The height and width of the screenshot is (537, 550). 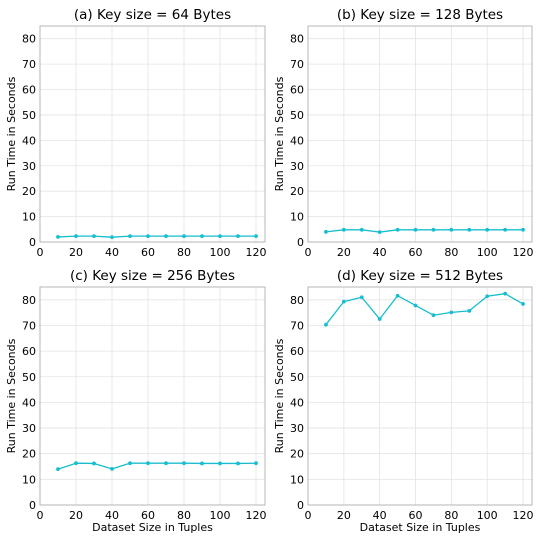 What do you see at coordinates (152, 15) in the screenshot?
I see `chart-title: (a) Key size = 64 Bytes` at bounding box center [152, 15].